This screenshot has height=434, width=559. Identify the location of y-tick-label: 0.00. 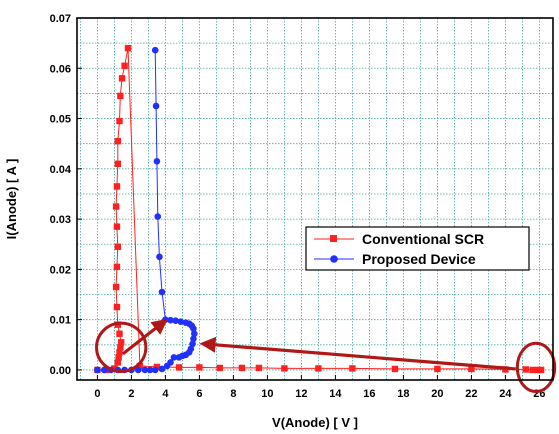
(60, 371).